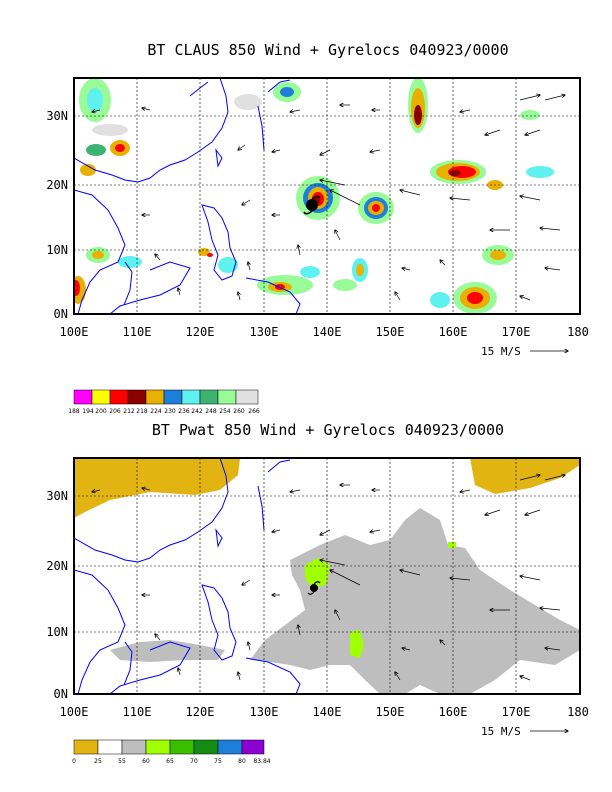 The image size is (612, 792). I want to click on colorbar-label: 218, so click(142, 411).